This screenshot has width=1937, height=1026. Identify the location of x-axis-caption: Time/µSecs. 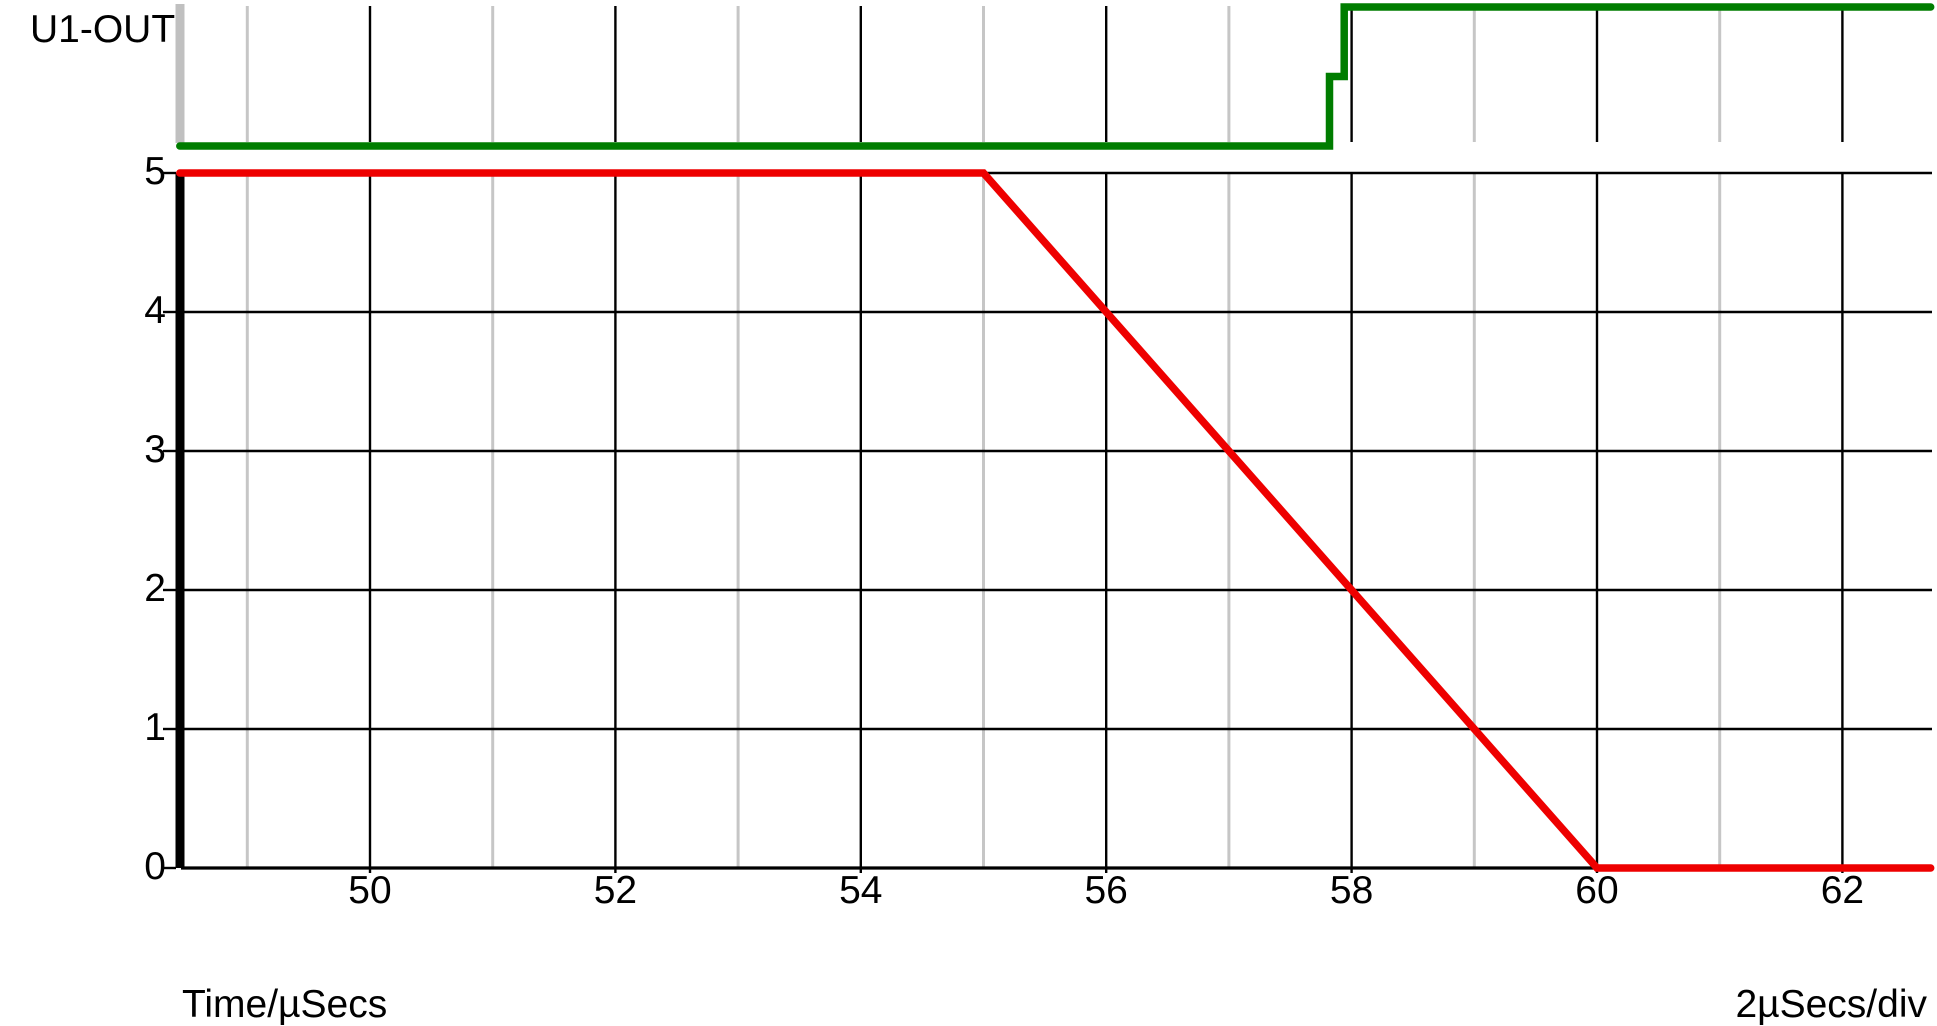
(285, 1004).